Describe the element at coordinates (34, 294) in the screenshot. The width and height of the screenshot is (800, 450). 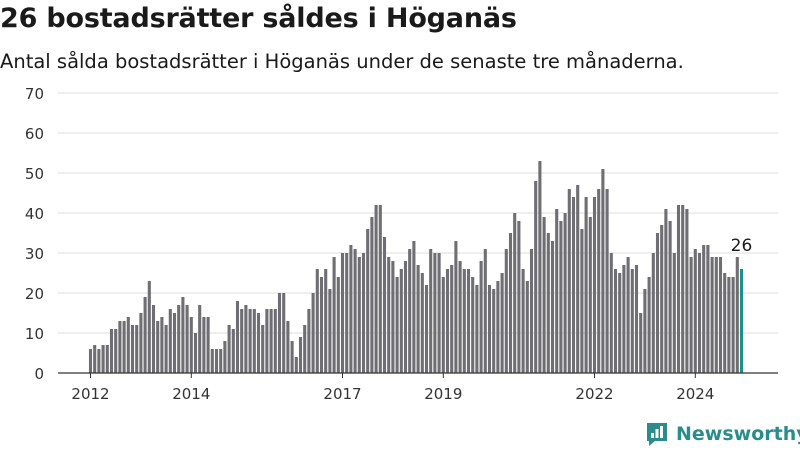
I see `y-tick-label: 20` at that location.